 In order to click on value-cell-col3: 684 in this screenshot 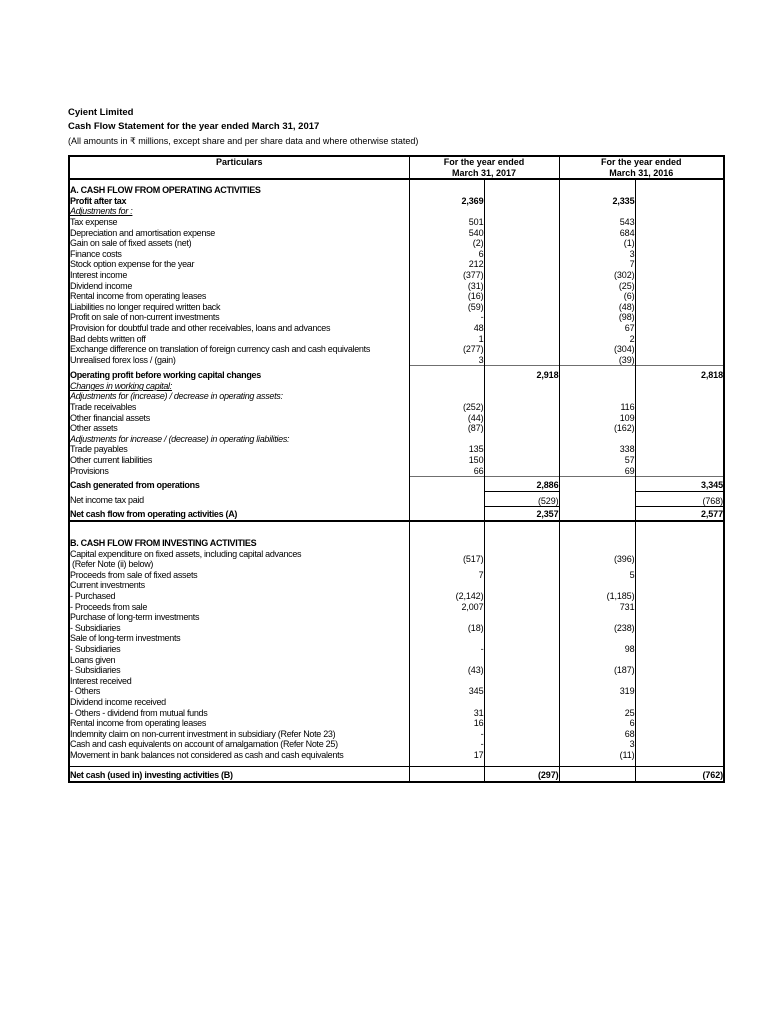, I will do `click(596, 233)`.